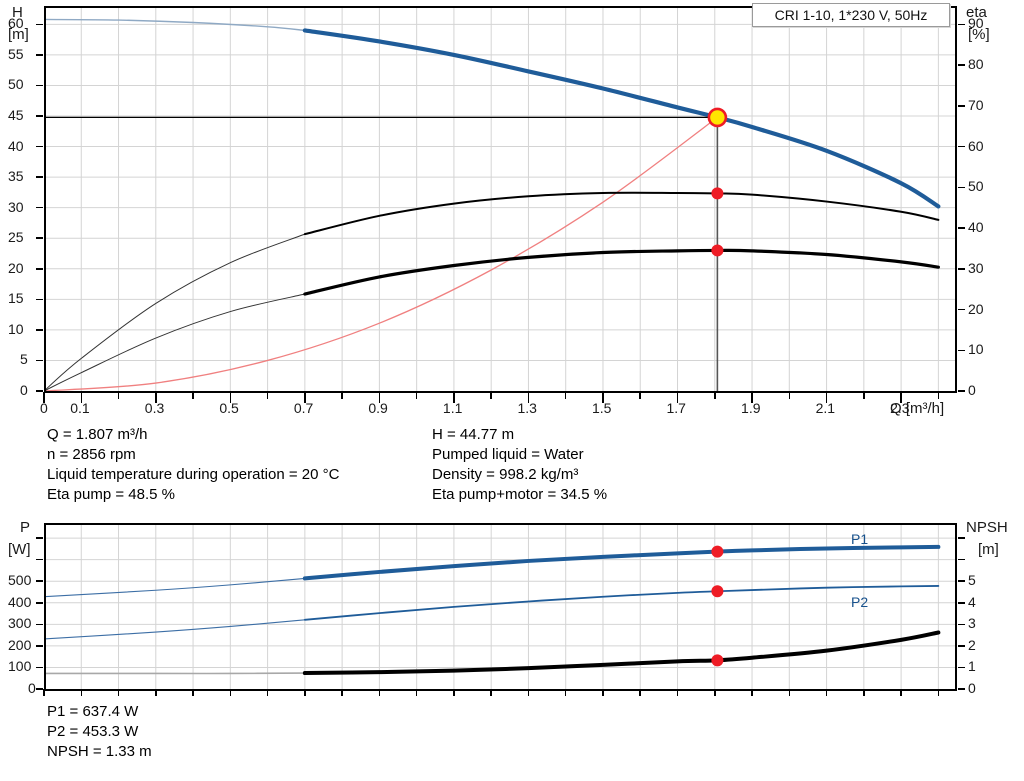 This screenshot has height=781, width=1024. I want to click on p-tick-label: 400, so click(20, 601).